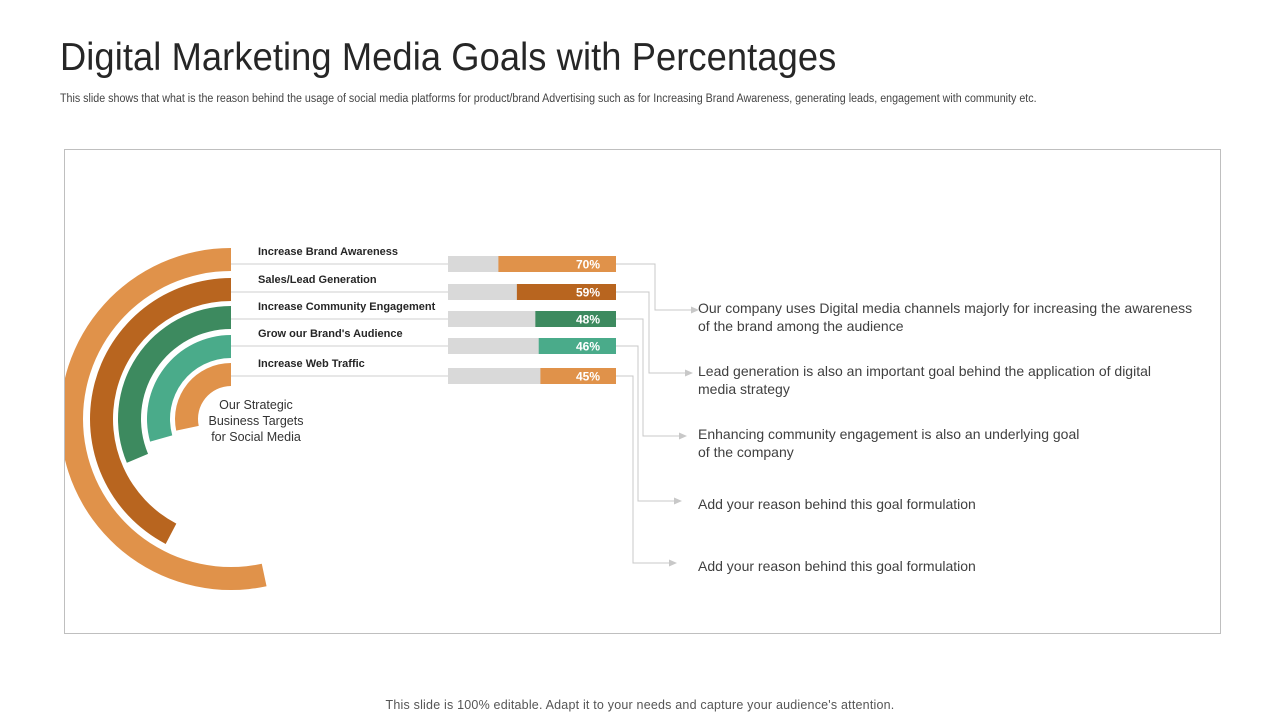 This screenshot has width=1280, height=720. I want to click on ring-sales-lead-generation, so click(160, 411).